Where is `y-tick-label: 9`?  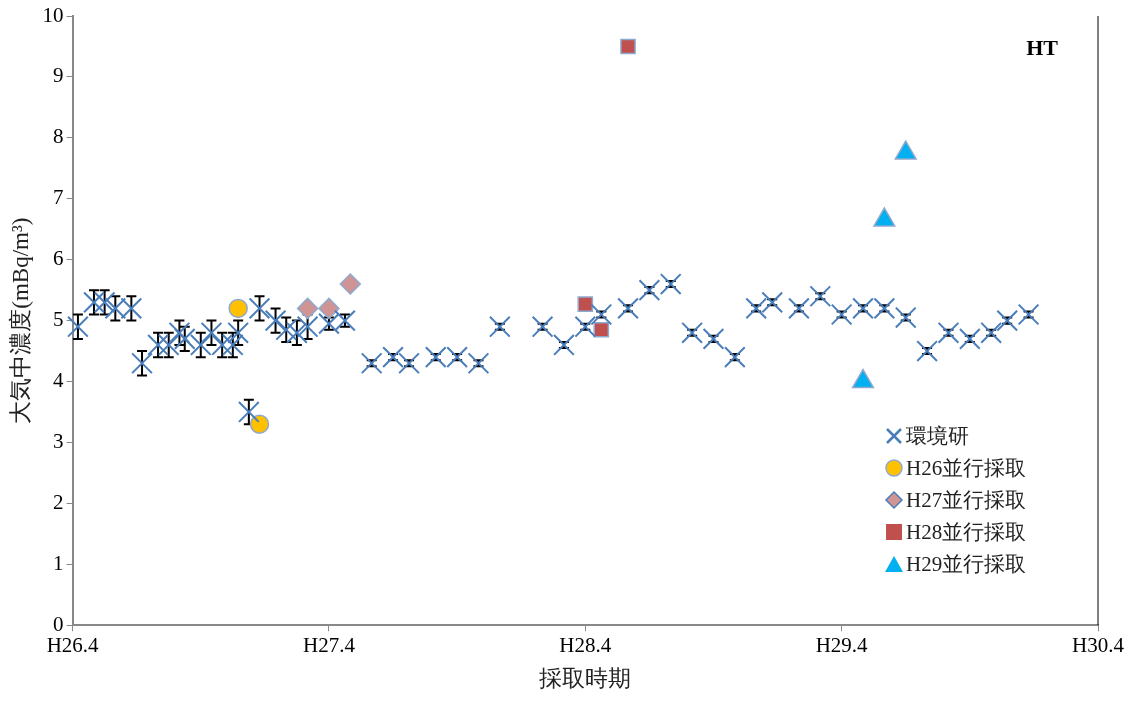
y-tick-label: 9 is located at coordinates (58, 75).